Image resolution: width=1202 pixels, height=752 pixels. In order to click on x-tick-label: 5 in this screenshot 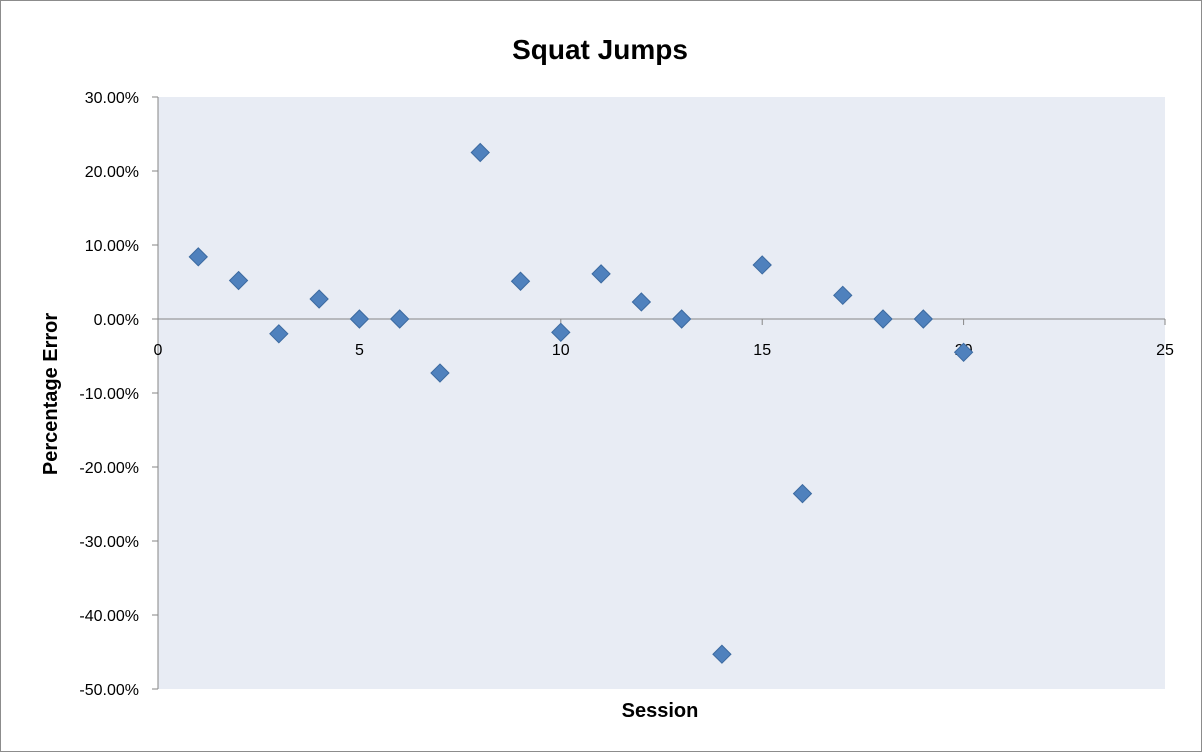, I will do `click(359, 350)`.